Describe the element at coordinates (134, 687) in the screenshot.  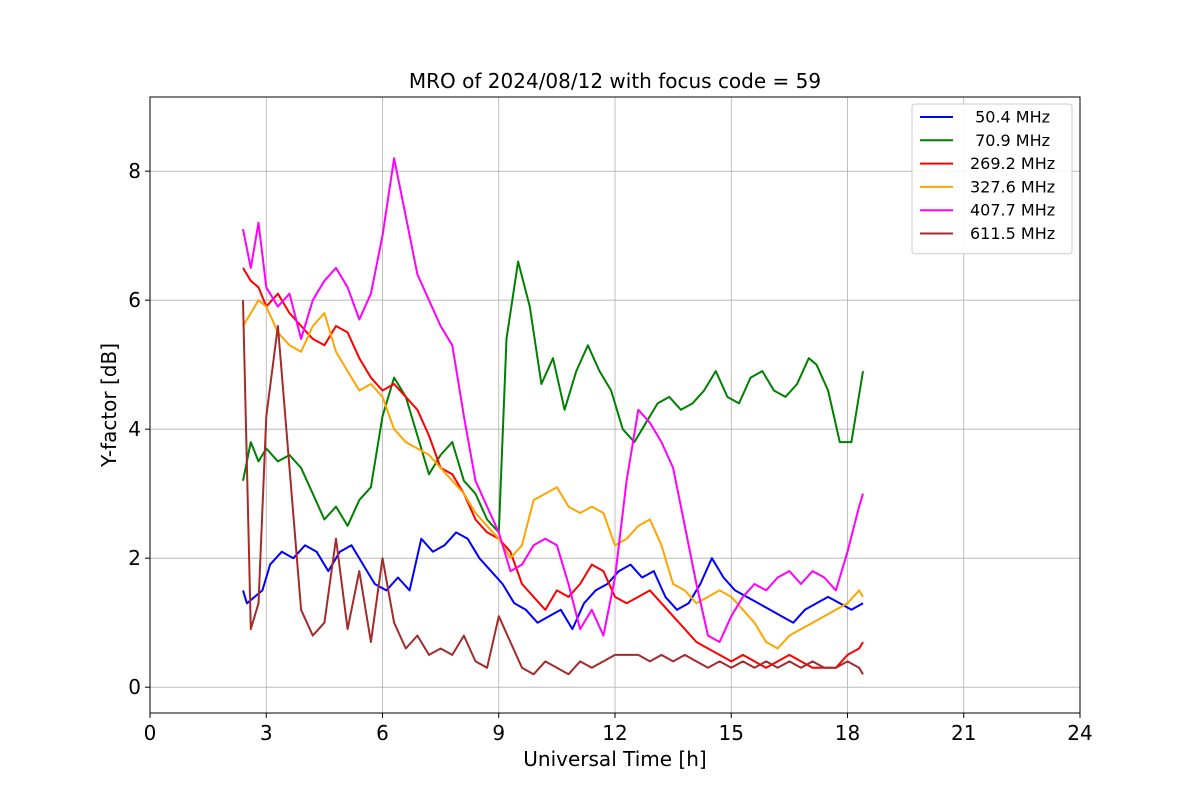
I see `y-tick-label: 0` at that location.